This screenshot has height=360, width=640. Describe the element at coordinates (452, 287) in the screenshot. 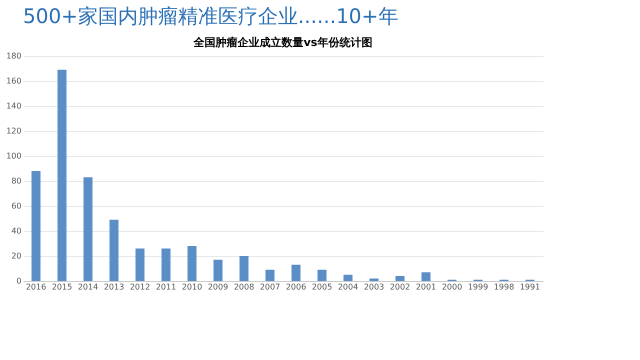

I see `x-tick-label: 2000` at that location.